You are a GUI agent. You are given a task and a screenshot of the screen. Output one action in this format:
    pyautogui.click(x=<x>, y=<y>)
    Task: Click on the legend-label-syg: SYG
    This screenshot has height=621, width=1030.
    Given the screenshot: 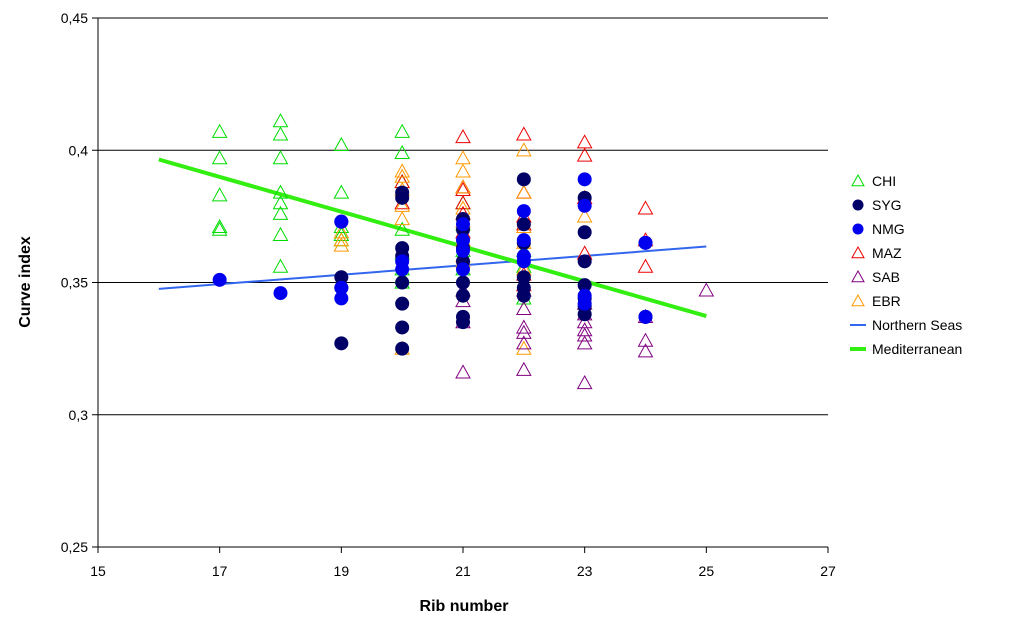 What is the action you would take?
    pyautogui.click(x=887, y=205)
    